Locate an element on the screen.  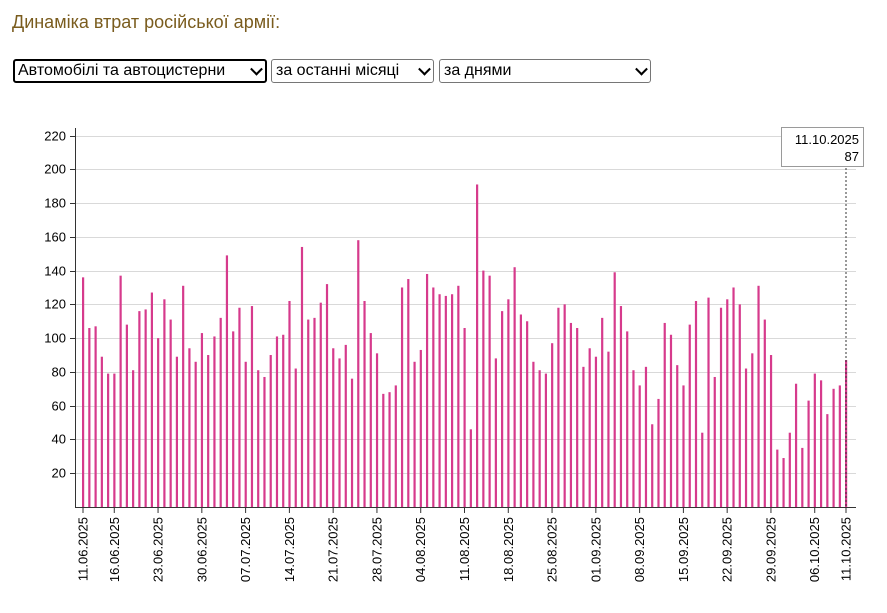
period-select: за останні місяці is located at coordinates (352, 71).